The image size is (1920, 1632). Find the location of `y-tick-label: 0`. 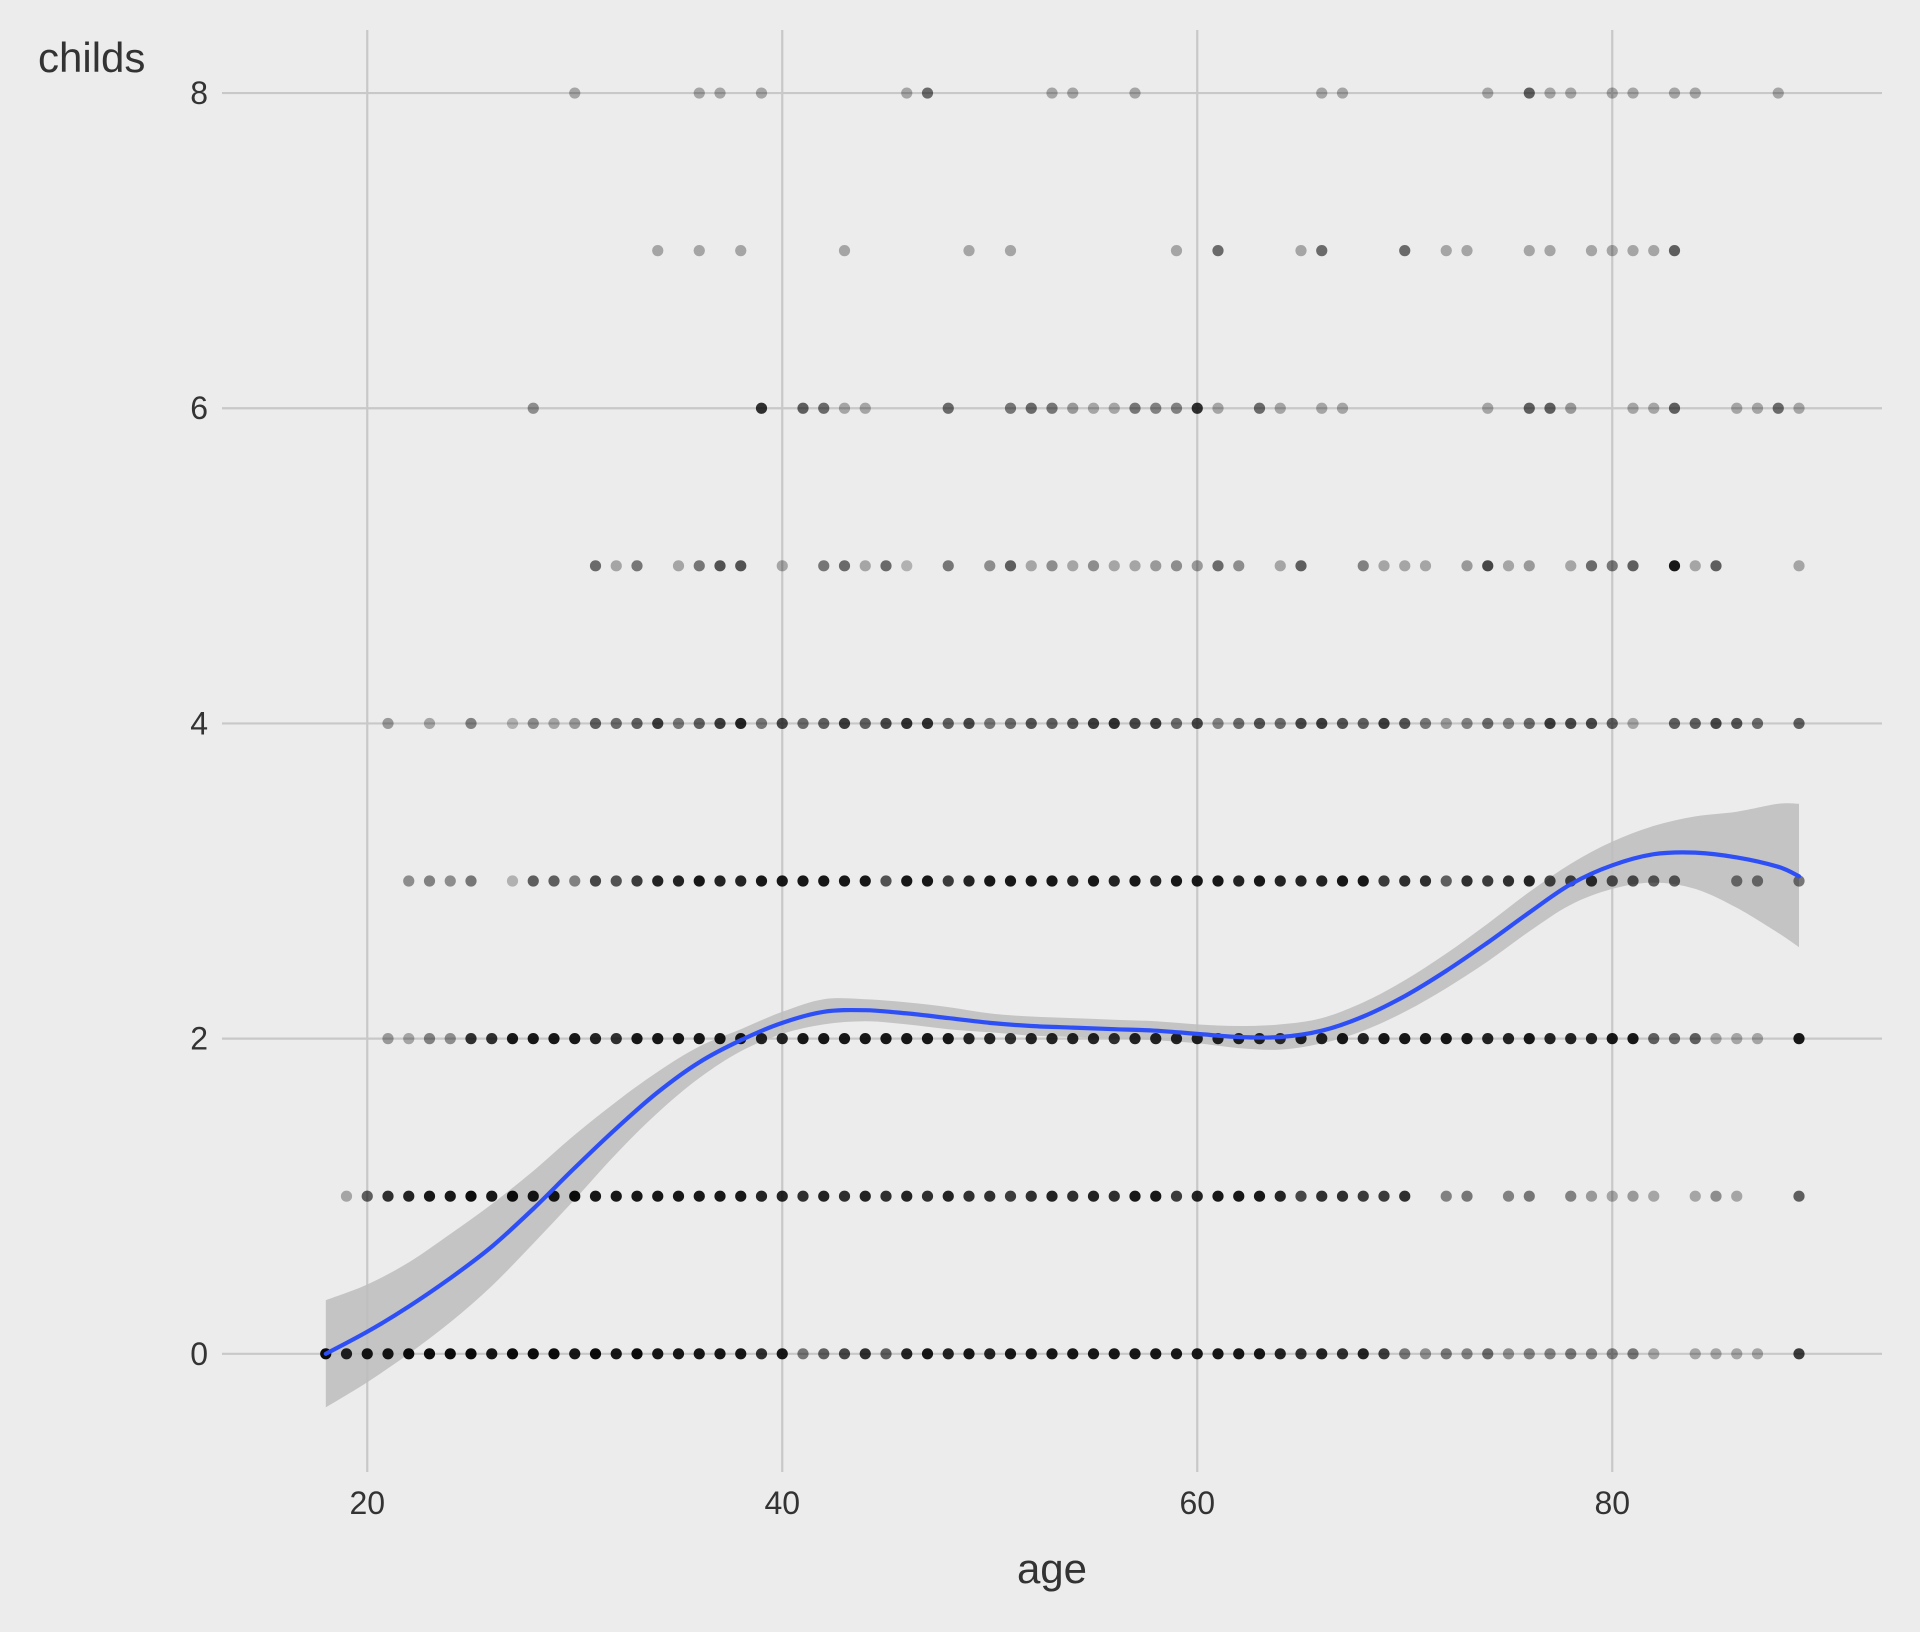

y-tick-label: 0 is located at coordinates (199, 1354).